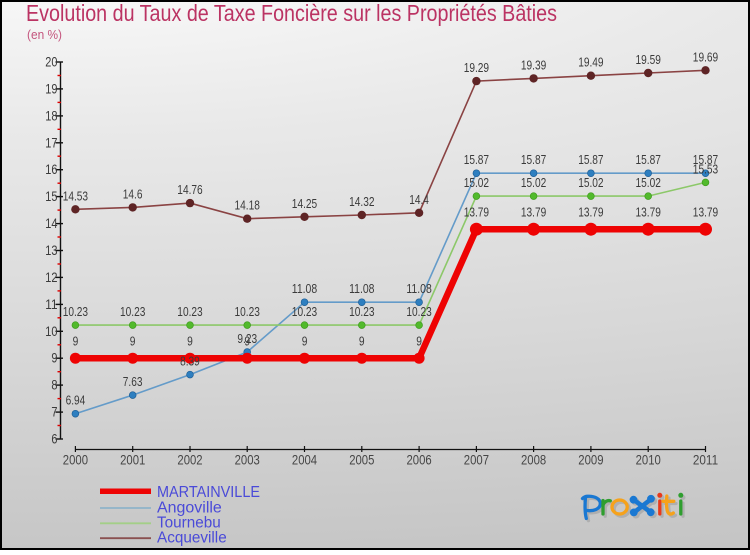  What do you see at coordinates (51, 250) in the screenshot?
I see `svg-text: 13` at bounding box center [51, 250].